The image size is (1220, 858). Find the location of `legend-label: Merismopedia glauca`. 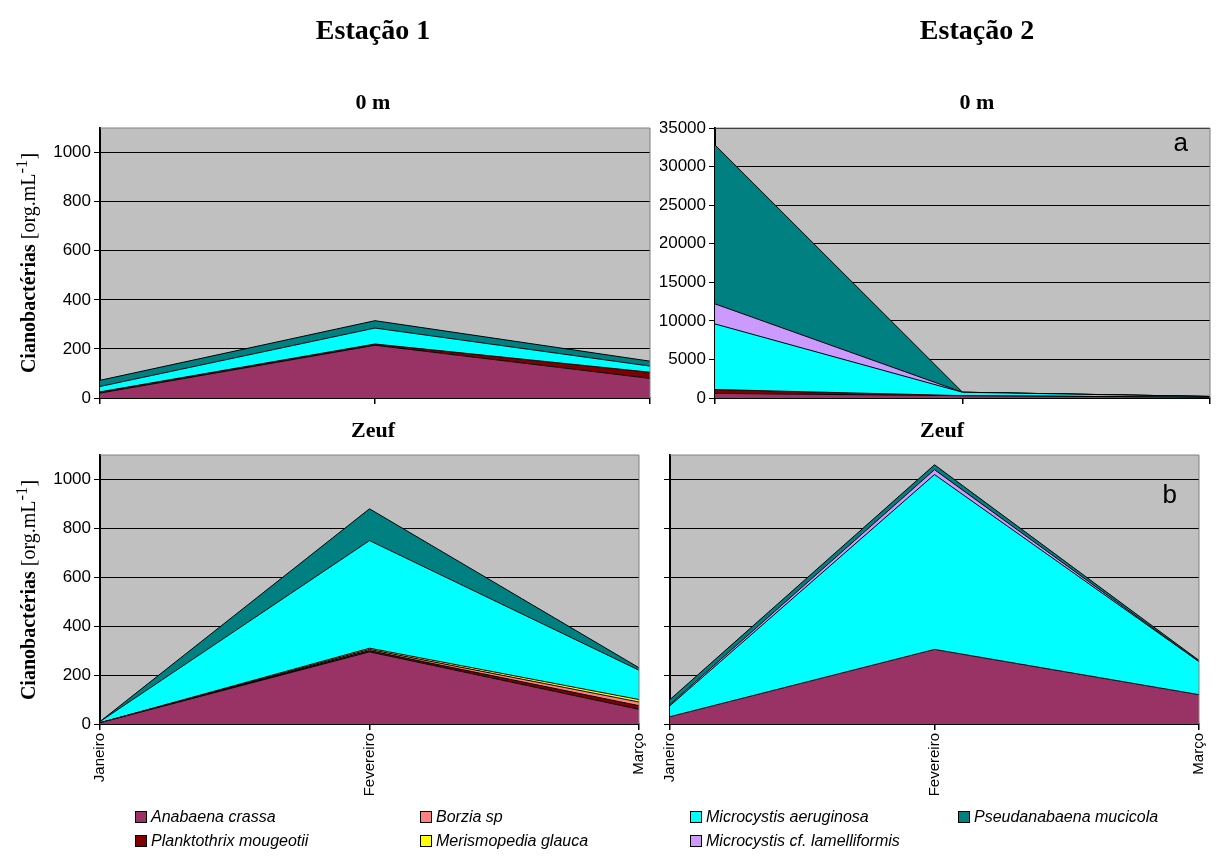

legend-label: Merismopedia glauca is located at coordinates (512, 841).